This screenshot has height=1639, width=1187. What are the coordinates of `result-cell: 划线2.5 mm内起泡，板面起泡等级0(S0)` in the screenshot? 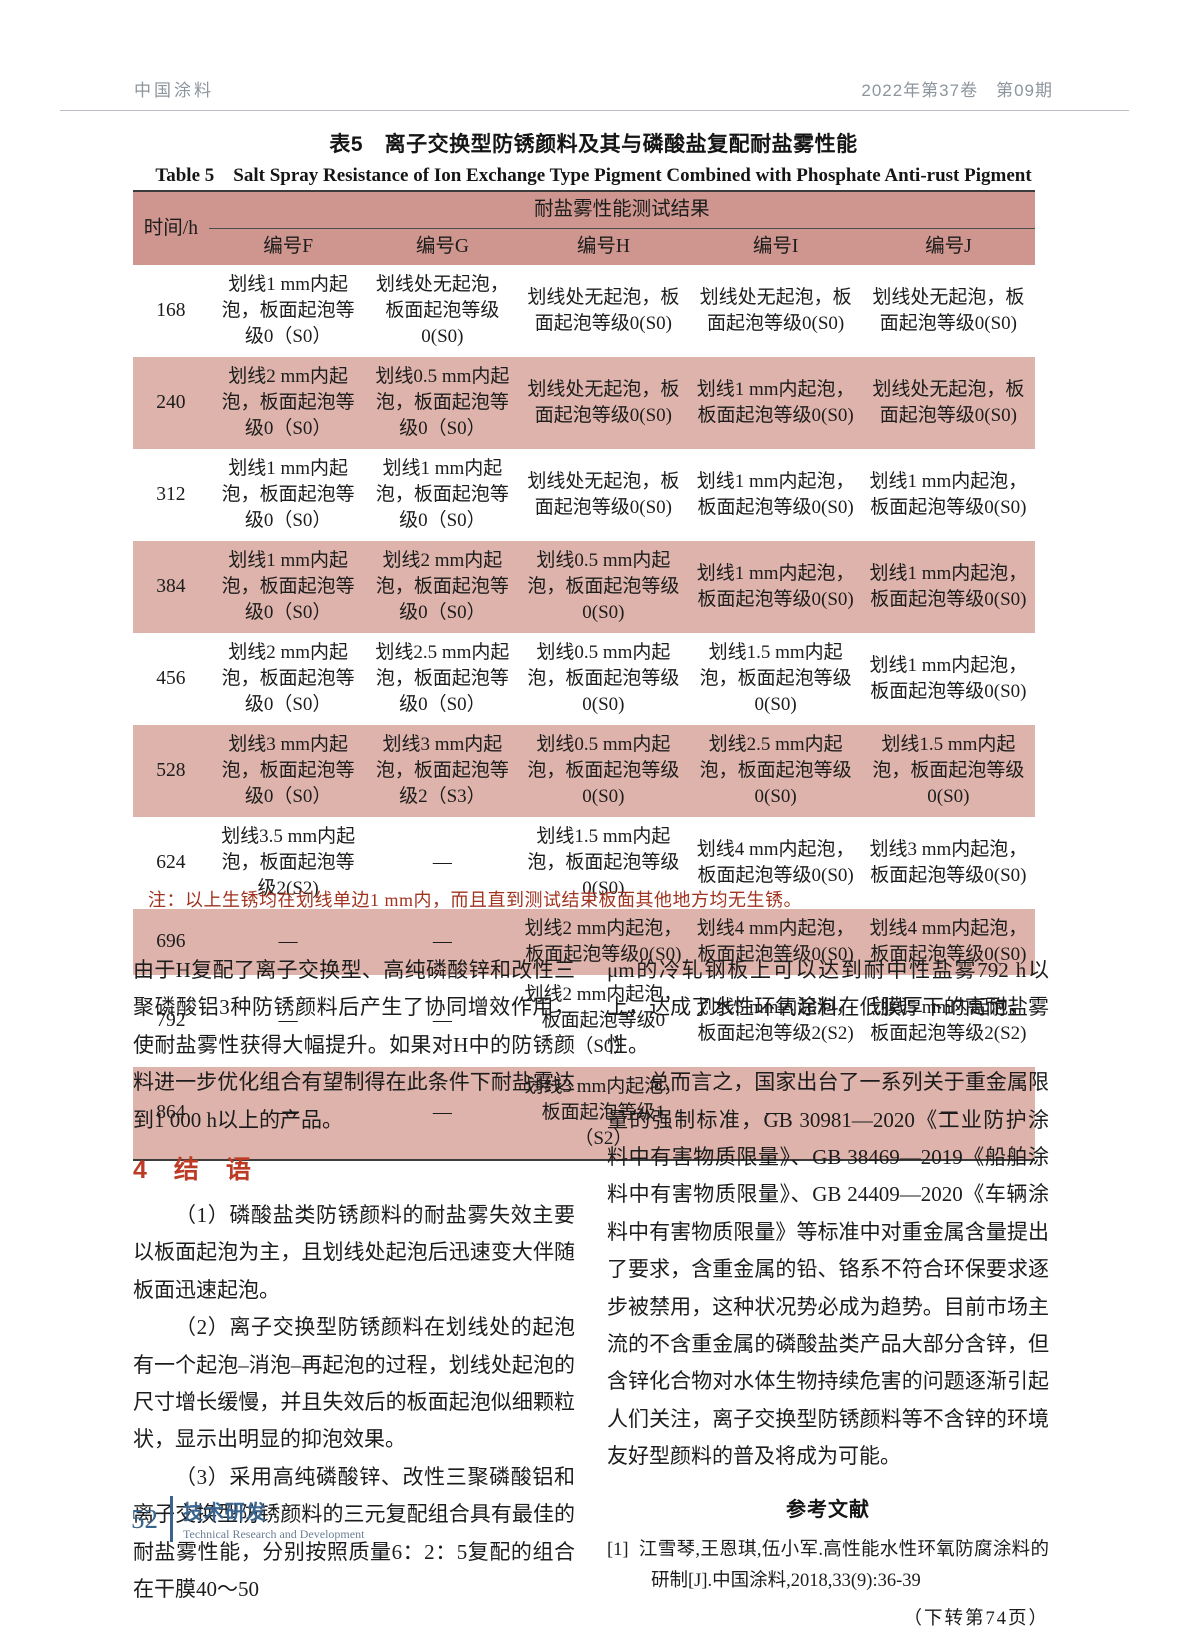 It's located at (775, 771).